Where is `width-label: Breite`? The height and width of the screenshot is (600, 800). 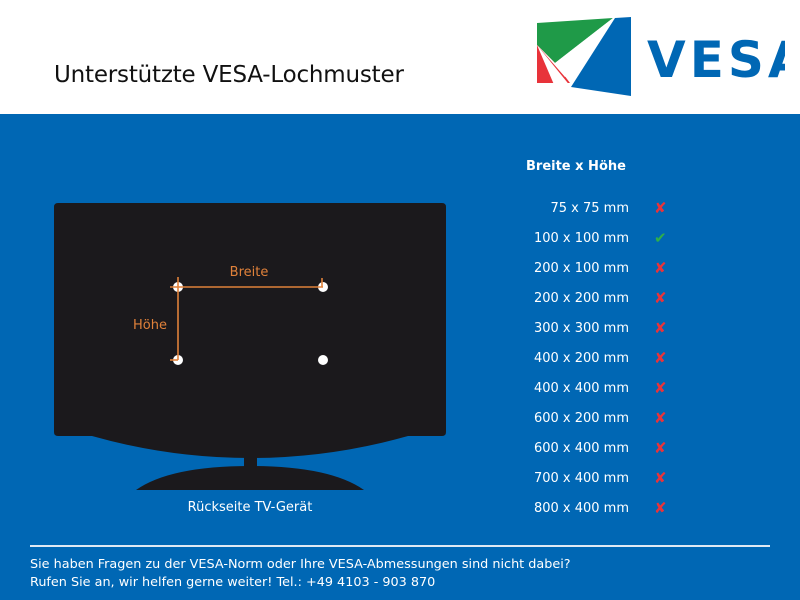 width-label: Breite is located at coordinates (249, 272).